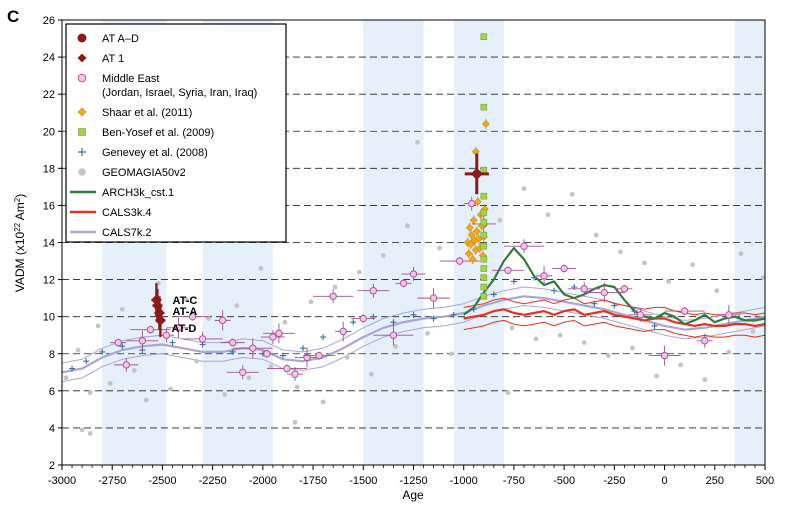  What do you see at coordinates (184, 312) in the screenshot?
I see `annotation-label: AT-A` at bounding box center [184, 312].